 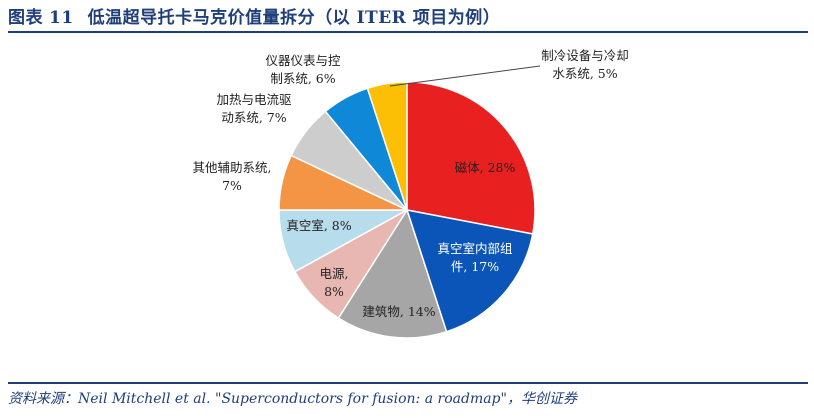 I want to click on slice-label: 制冷设备与冷却水系统, 5%, so click(x=585, y=64).